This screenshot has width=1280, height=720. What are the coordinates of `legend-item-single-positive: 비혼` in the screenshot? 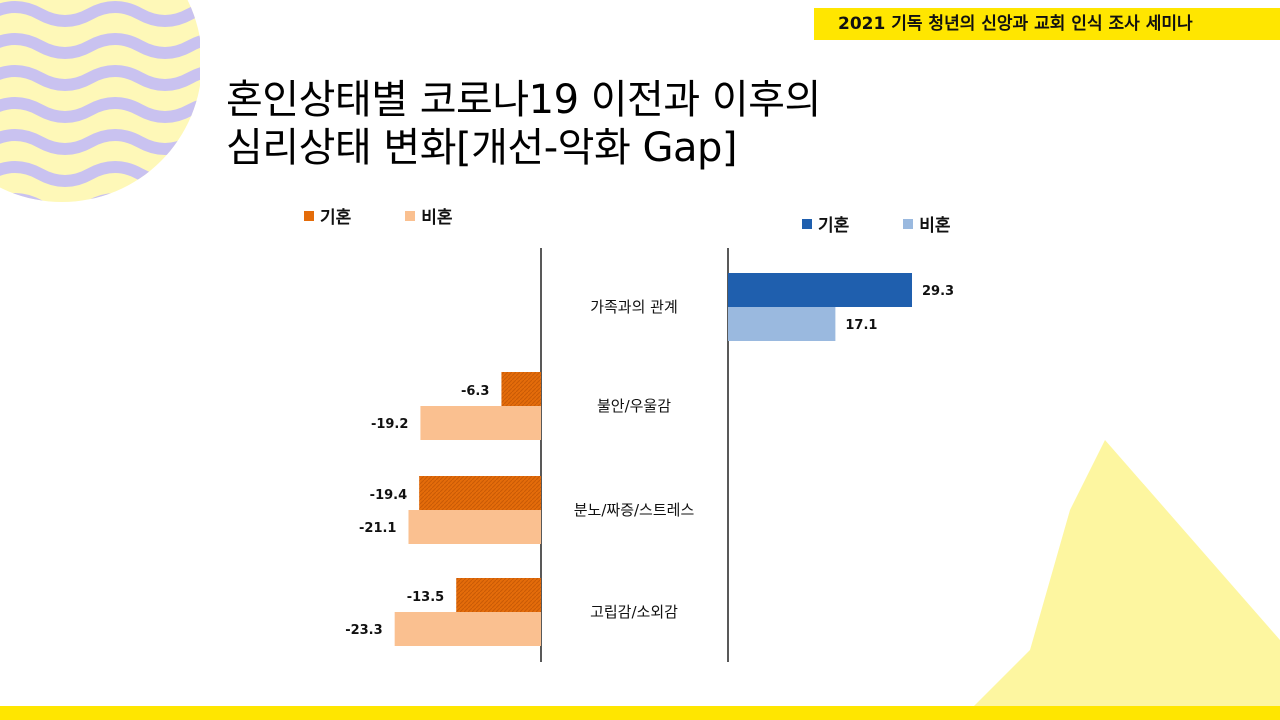 It's located at (927, 223).